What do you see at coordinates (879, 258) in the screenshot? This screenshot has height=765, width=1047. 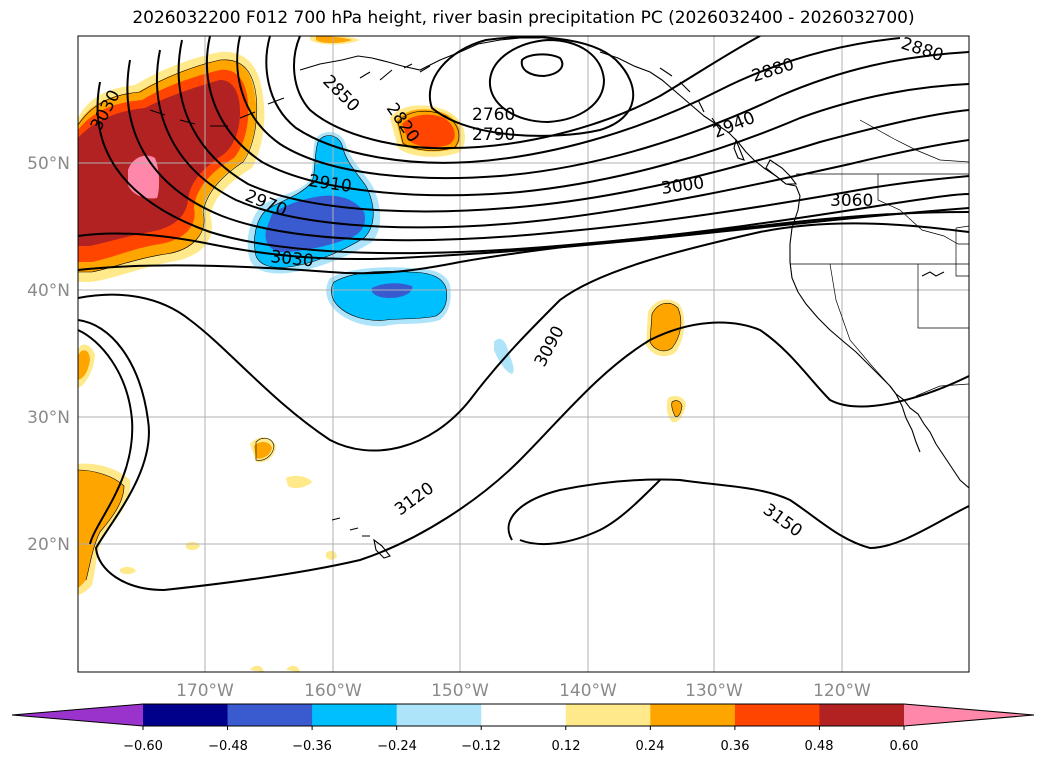 I see `political-borders` at bounding box center [879, 258].